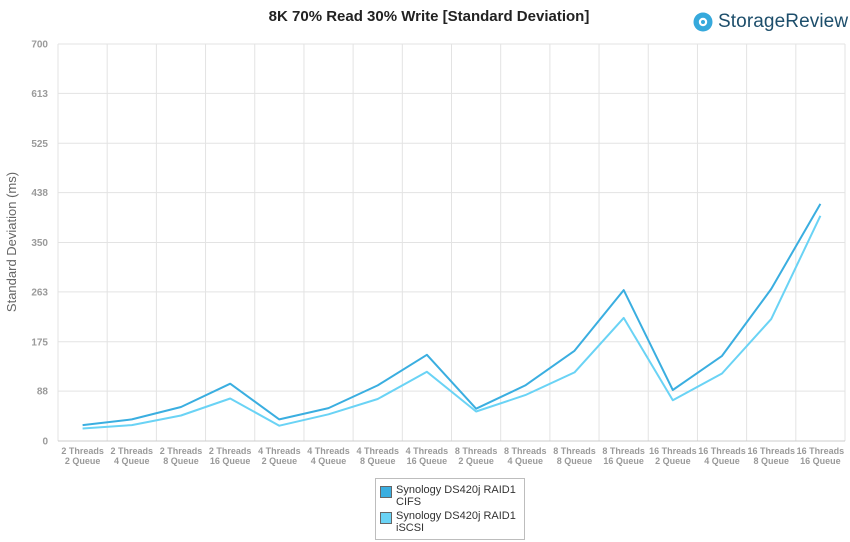 This screenshot has width=850, height=542. Describe the element at coordinates (476, 456) in the screenshot. I see `x-tick-label: 8 Threads 2 Queue` at that location.